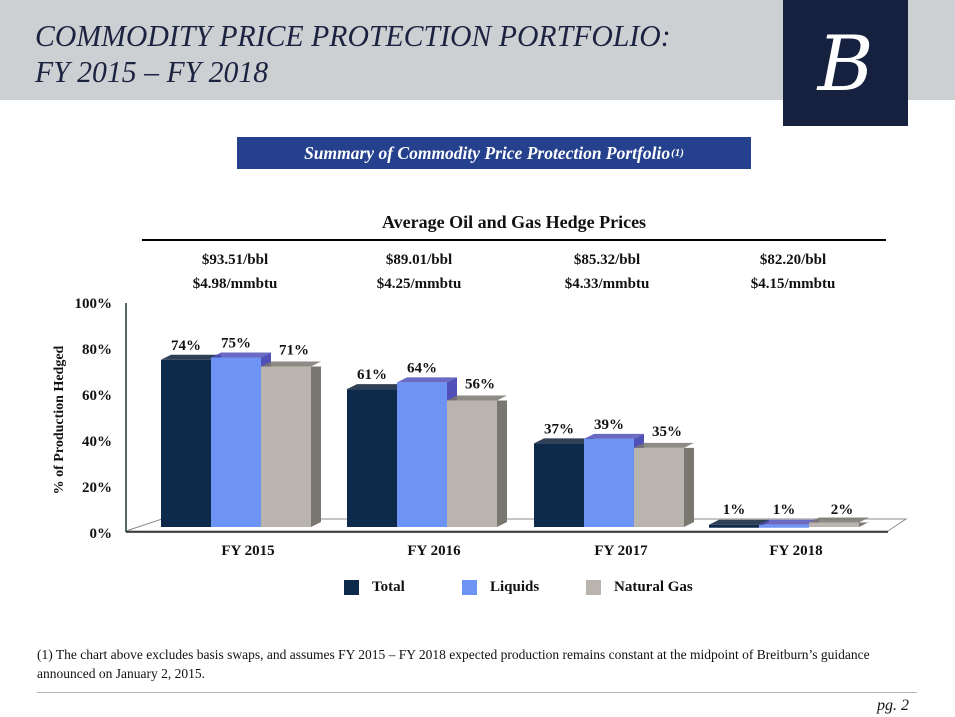 Image resolution: width=955 pixels, height=717 pixels. I want to click on gas-price-fy2017: $4.33/mmbtu, so click(607, 284).